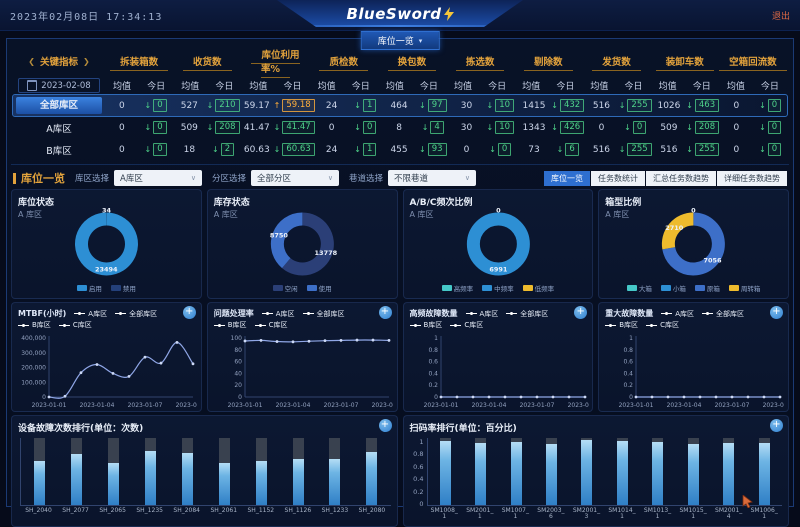  I want to click on subheader-avg: 均值, so click(326, 87).